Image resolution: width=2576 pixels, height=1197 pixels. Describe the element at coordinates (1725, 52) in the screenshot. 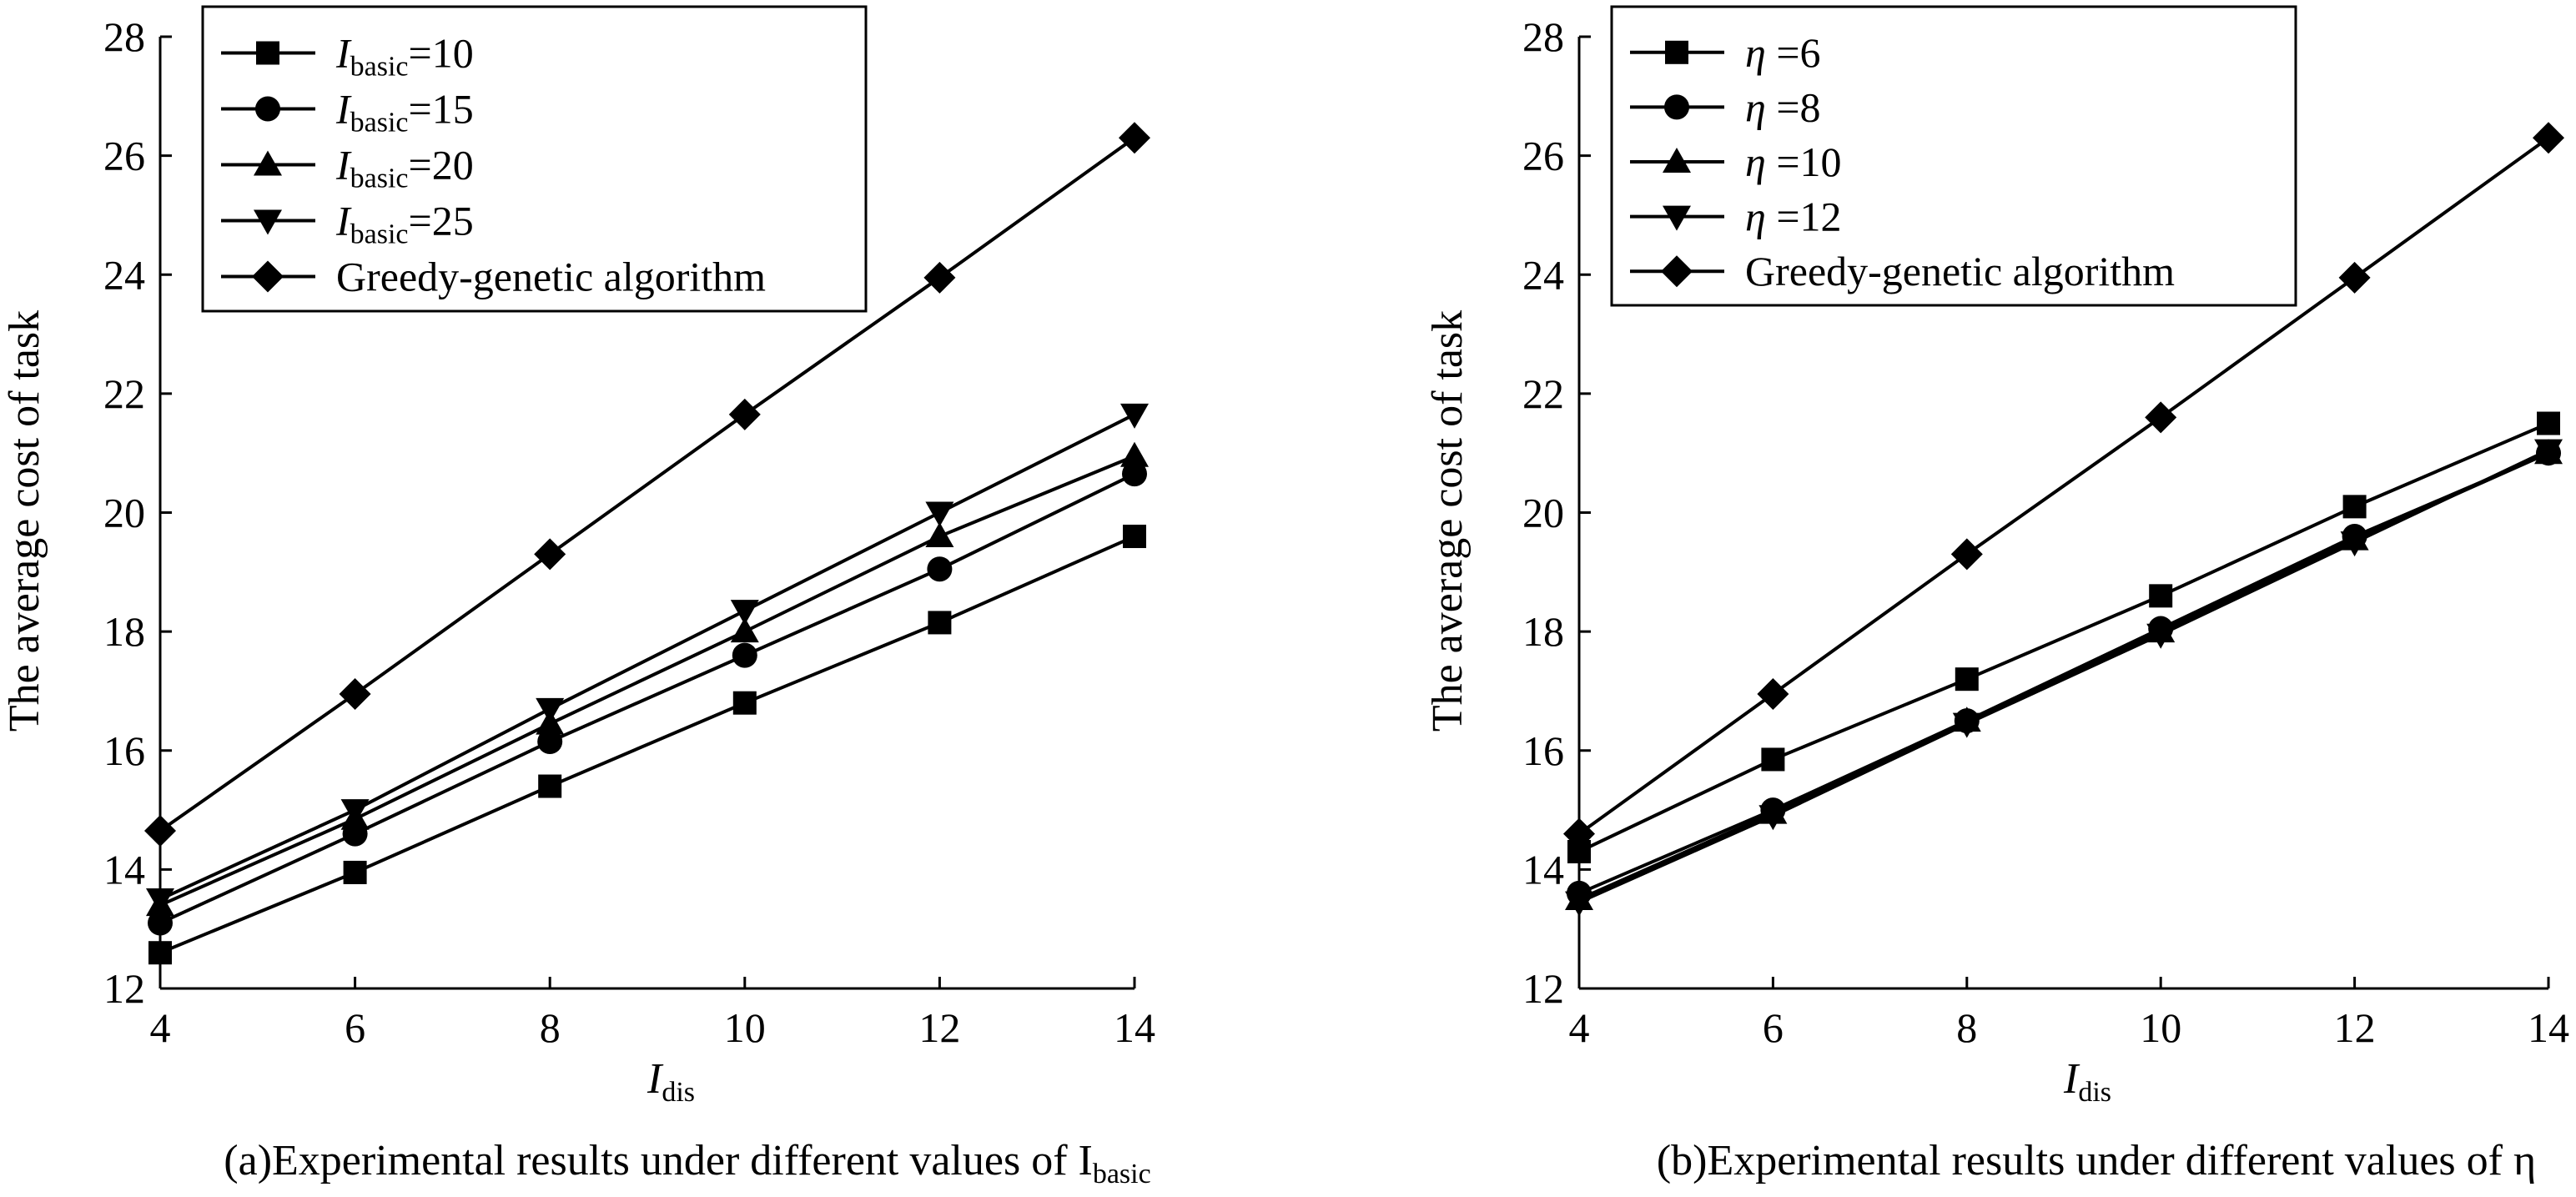

I see `legend-item: η =6` at that location.